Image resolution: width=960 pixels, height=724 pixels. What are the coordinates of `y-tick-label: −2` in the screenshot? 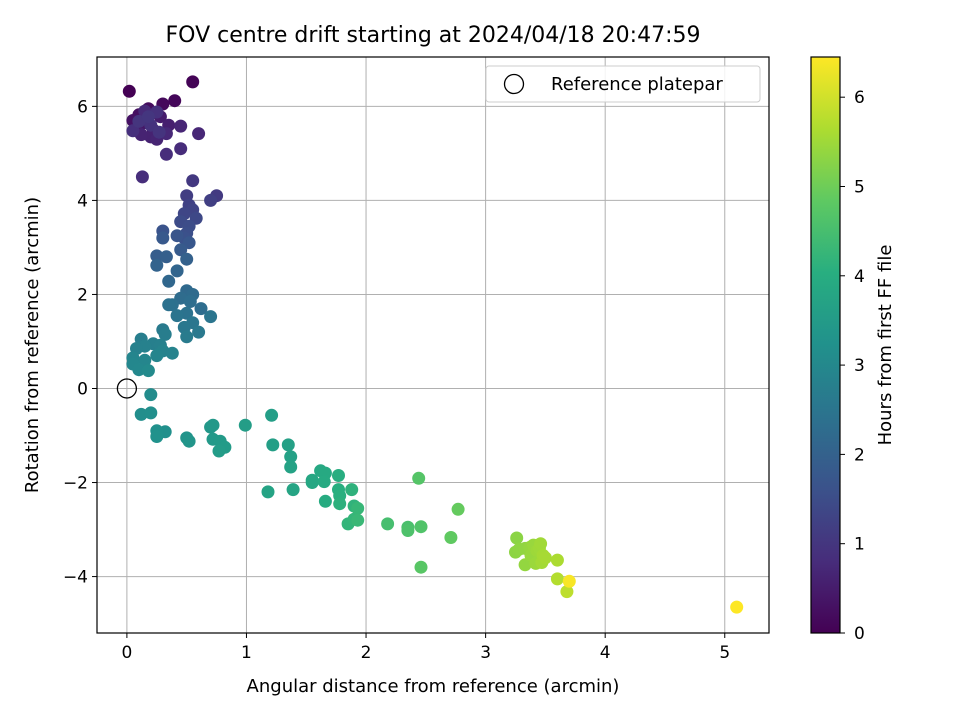 It's located at (75, 484).